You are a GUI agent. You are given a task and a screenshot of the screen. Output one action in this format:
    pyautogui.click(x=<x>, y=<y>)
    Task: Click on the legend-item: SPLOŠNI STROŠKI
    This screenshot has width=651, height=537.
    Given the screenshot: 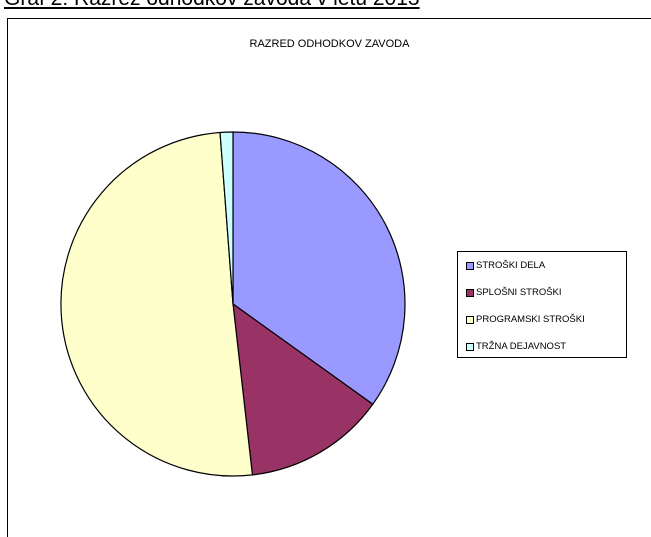 What is the action you would take?
    pyautogui.click(x=542, y=293)
    